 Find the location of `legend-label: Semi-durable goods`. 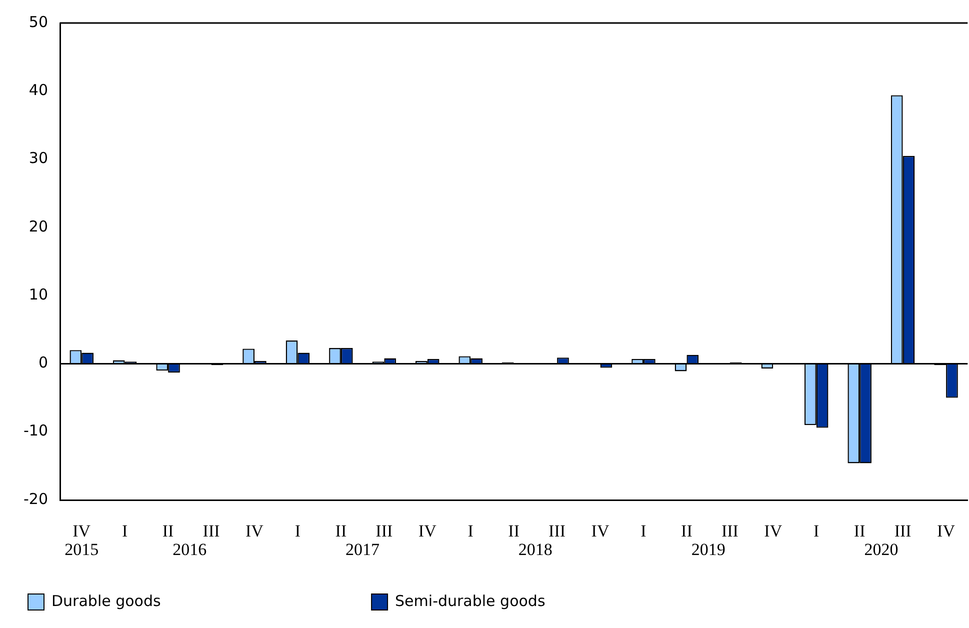

legend-label: Semi-durable goods is located at coordinates (470, 601).